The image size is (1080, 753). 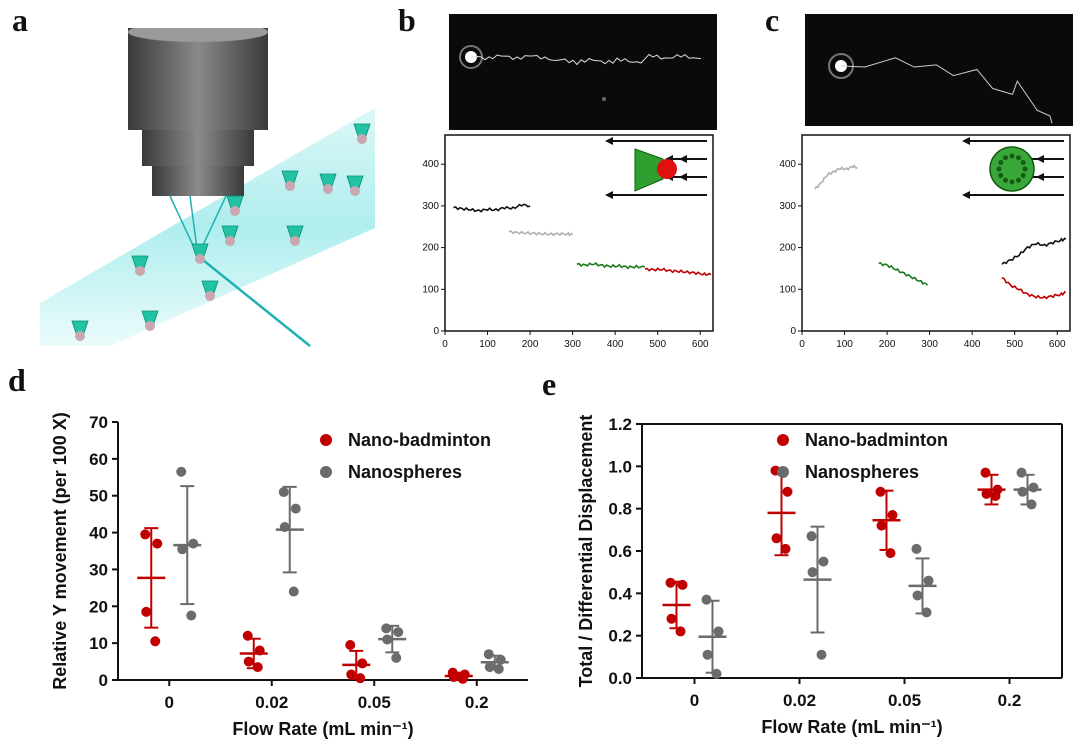 I want to click on y-tick-label: 0.4, so click(x=620, y=593).